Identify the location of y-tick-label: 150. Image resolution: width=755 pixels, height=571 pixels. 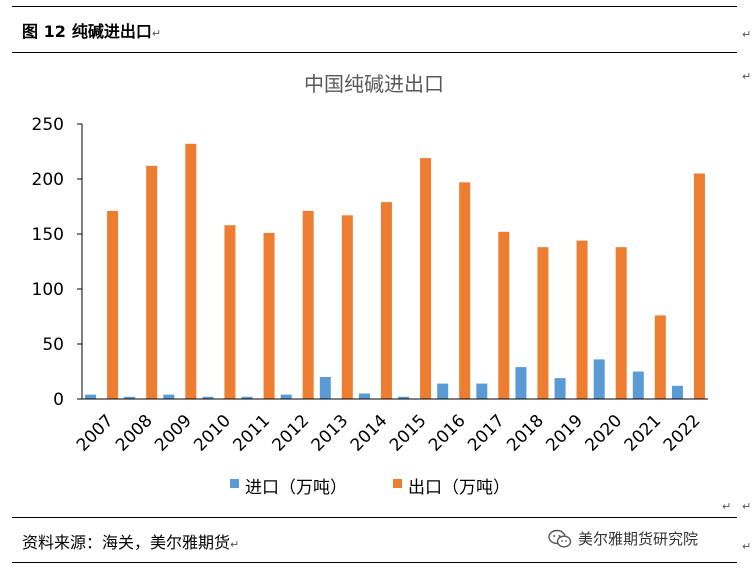
(48, 235).